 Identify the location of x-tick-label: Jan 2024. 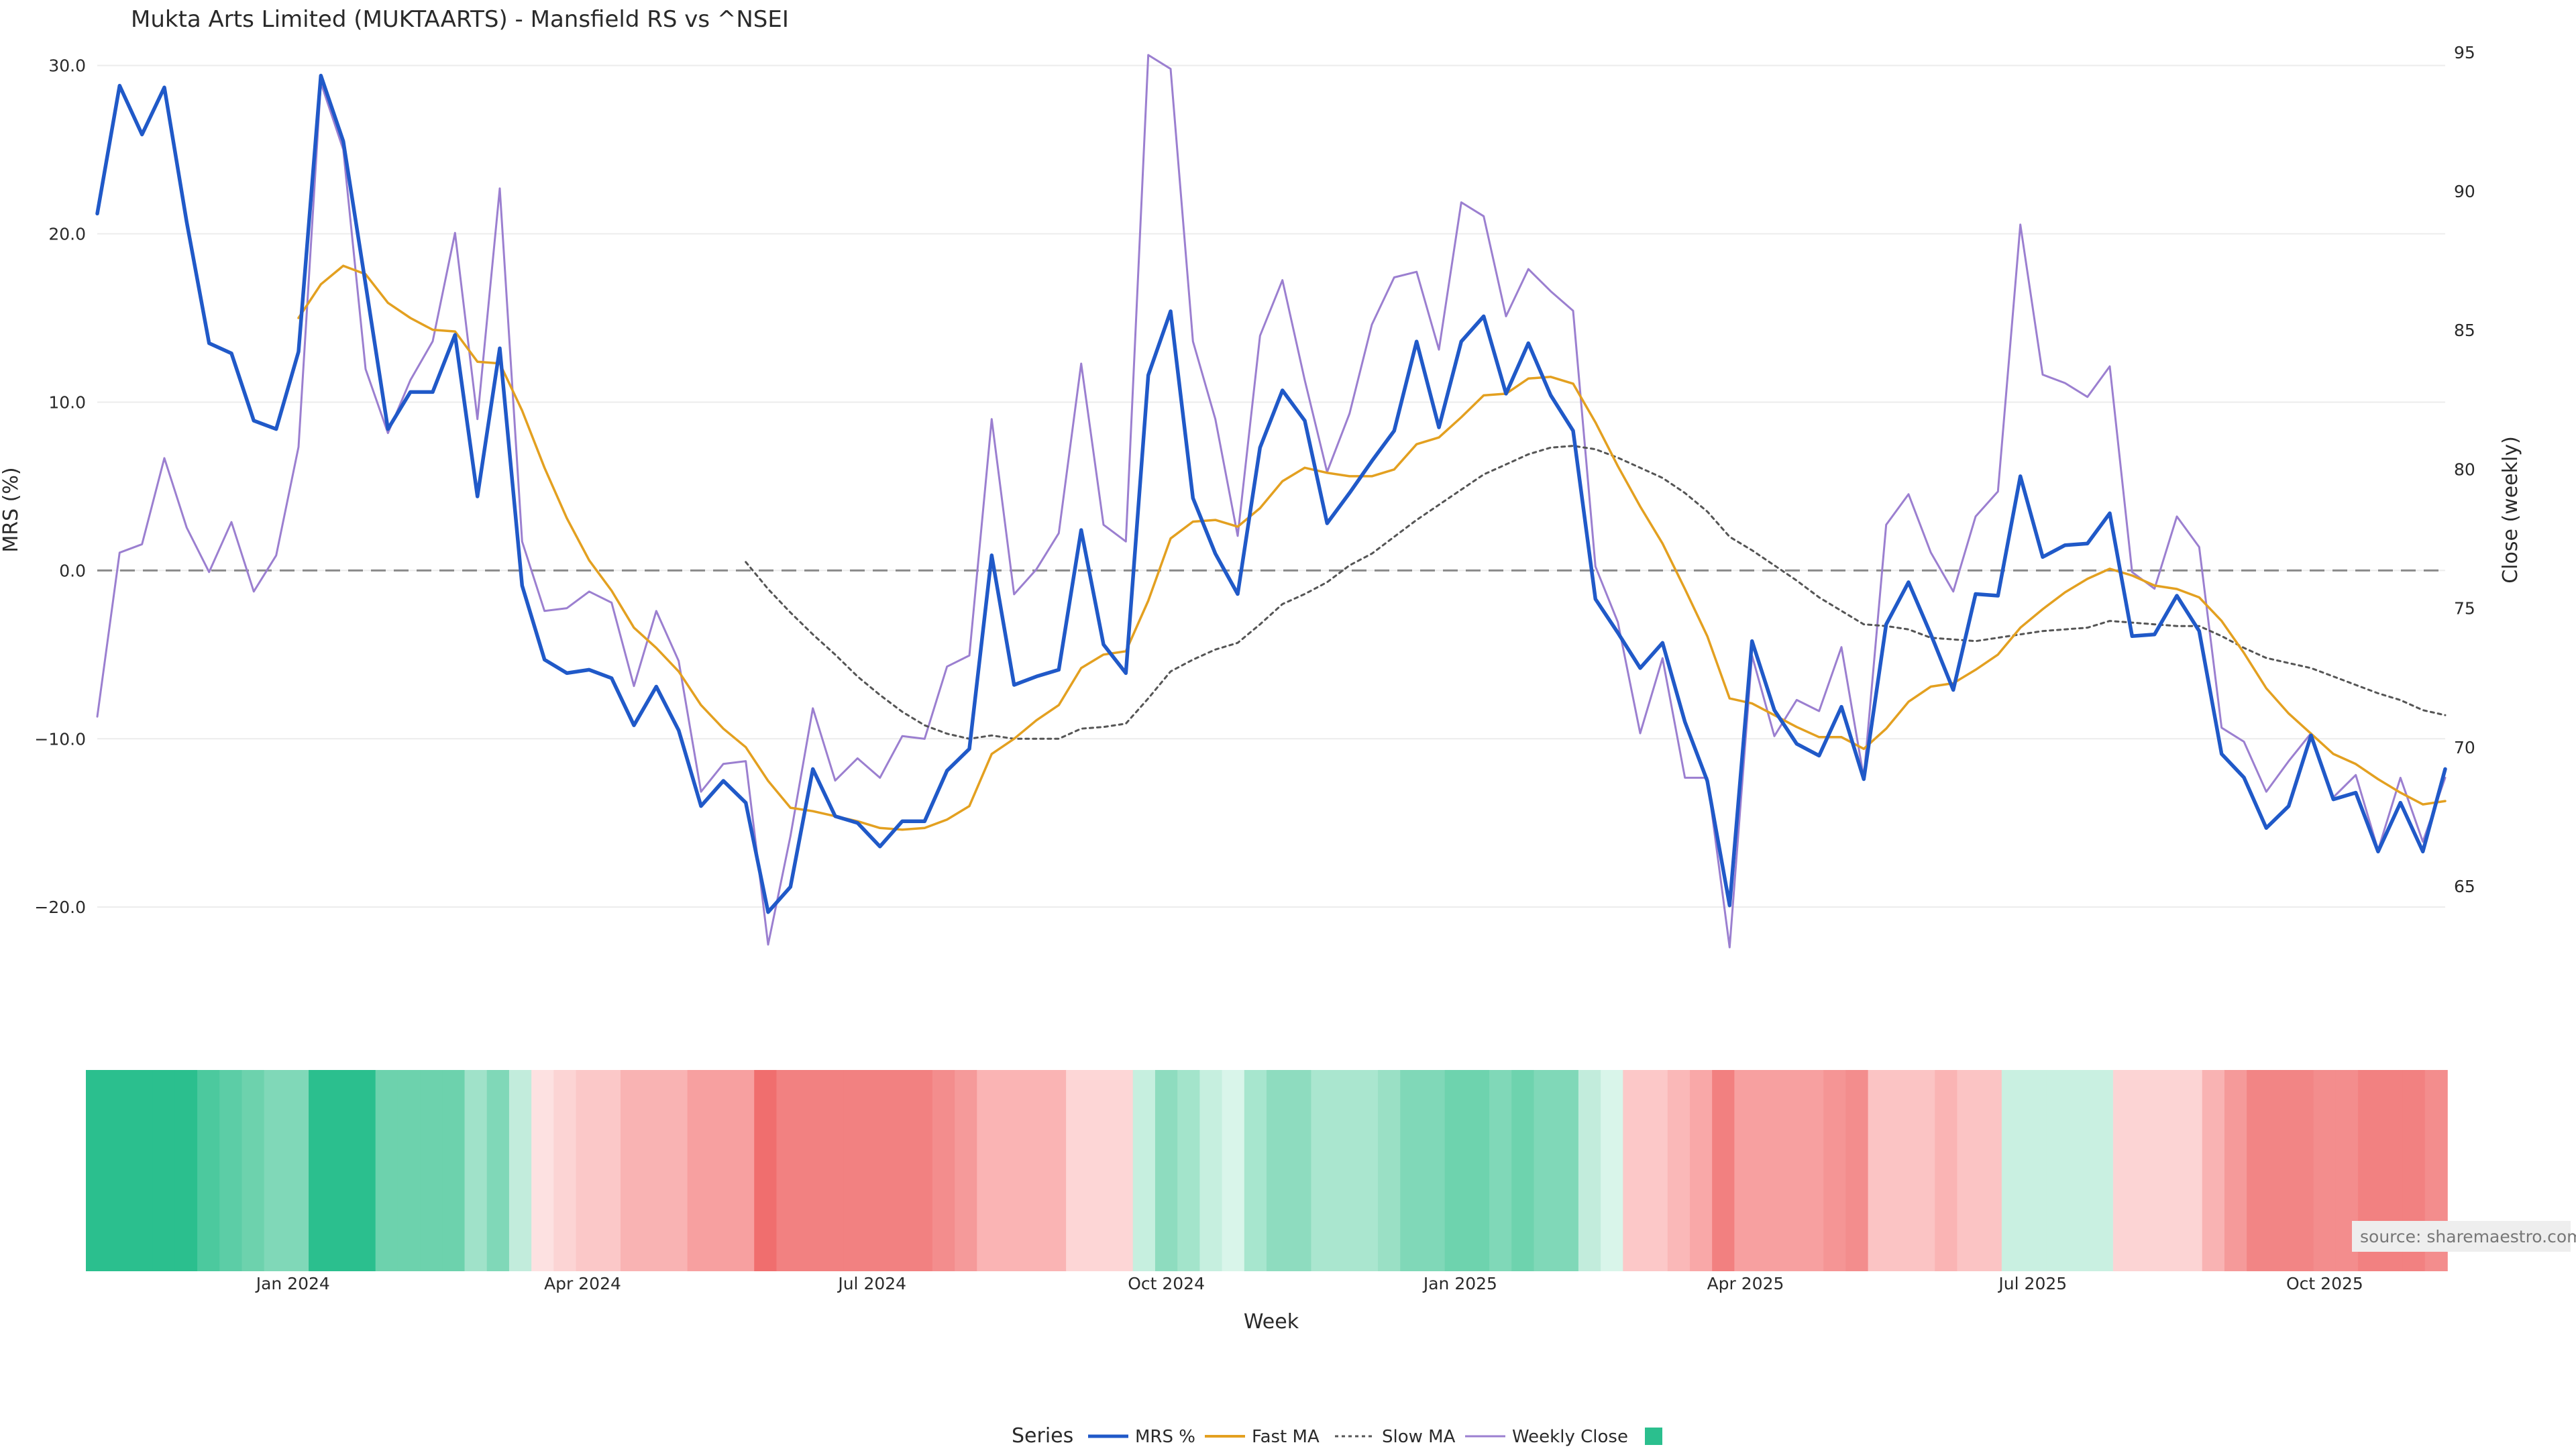
(292, 1283).